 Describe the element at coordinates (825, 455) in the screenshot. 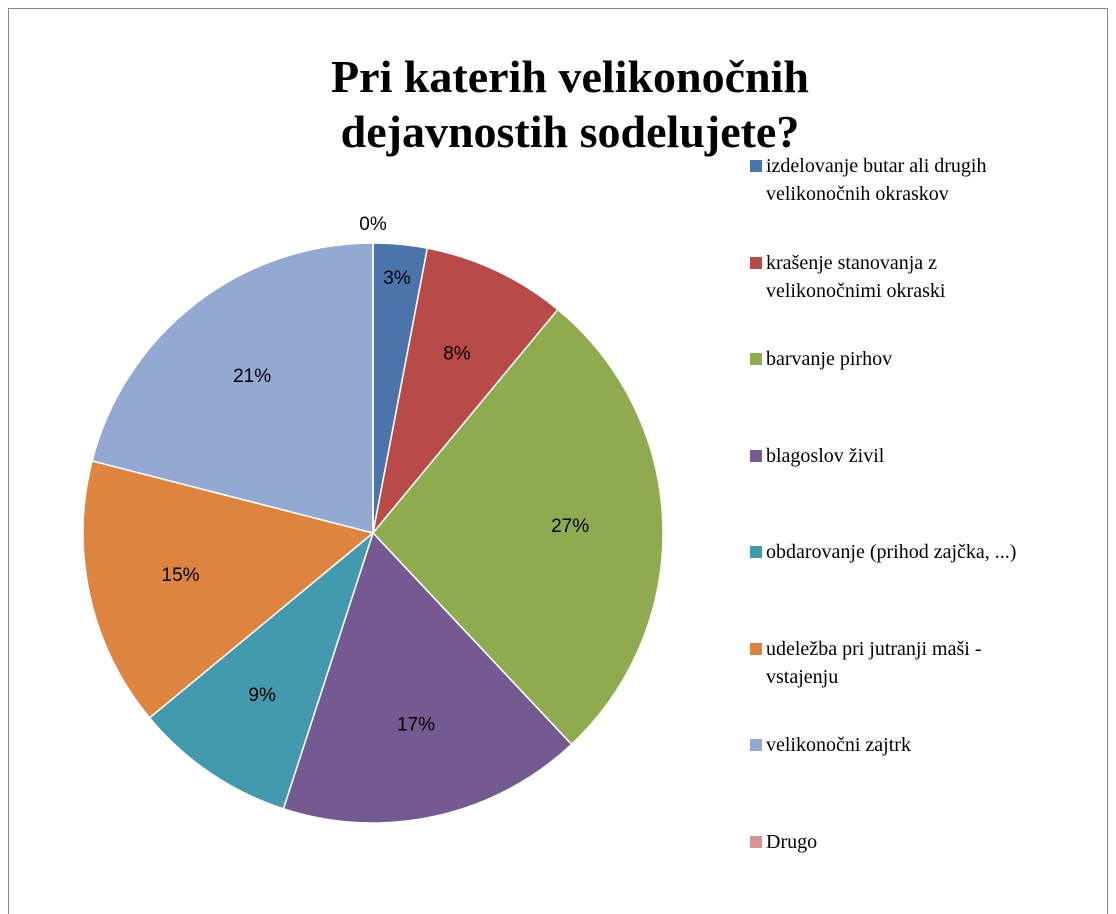

I see `legend-label: blagoslov živil` at that location.